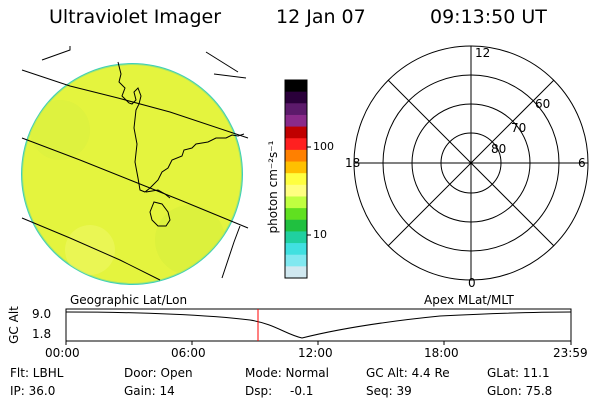 This screenshot has width=600, height=400. I want to click on lat-label-60: 60, so click(543, 104).